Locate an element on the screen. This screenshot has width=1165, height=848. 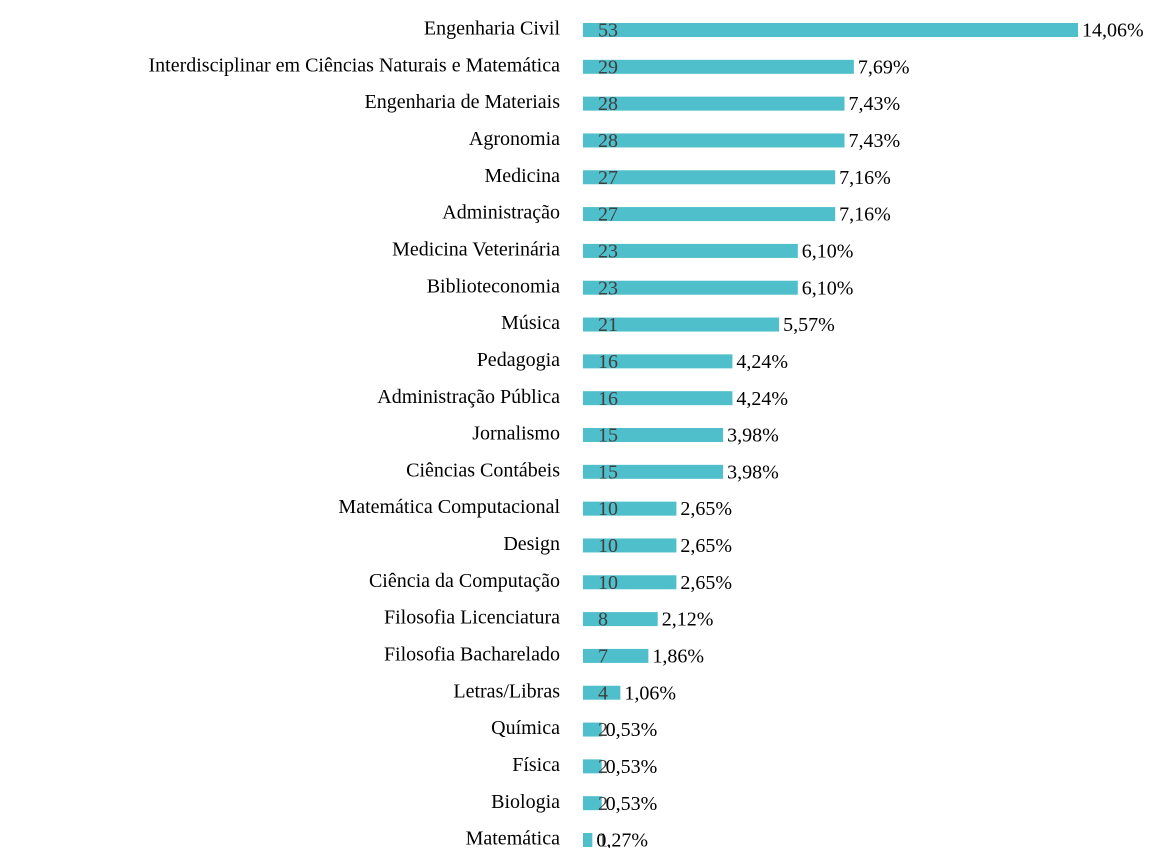
category-label: Administração Pública is located at coordinates (468, 397).